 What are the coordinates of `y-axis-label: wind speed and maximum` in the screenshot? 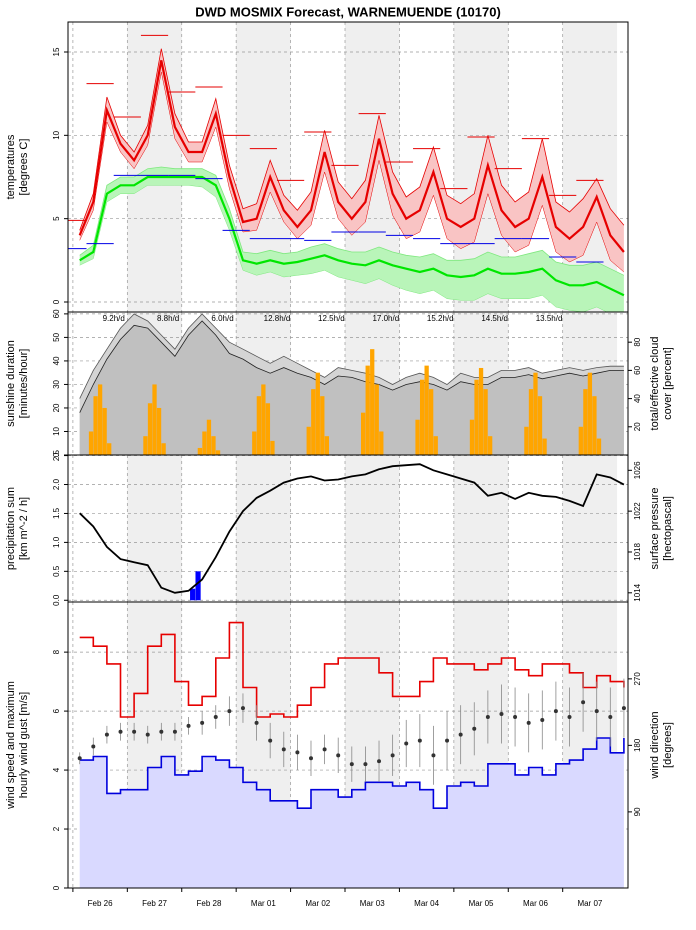 It's located at (11, 745).